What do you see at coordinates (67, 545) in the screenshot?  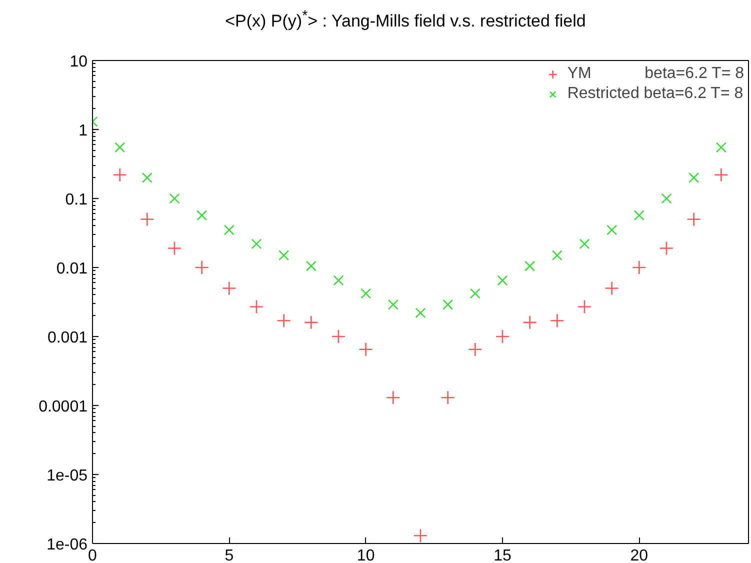 I see `y-tick-label: 1e-06` at bounding box center [67, 545].